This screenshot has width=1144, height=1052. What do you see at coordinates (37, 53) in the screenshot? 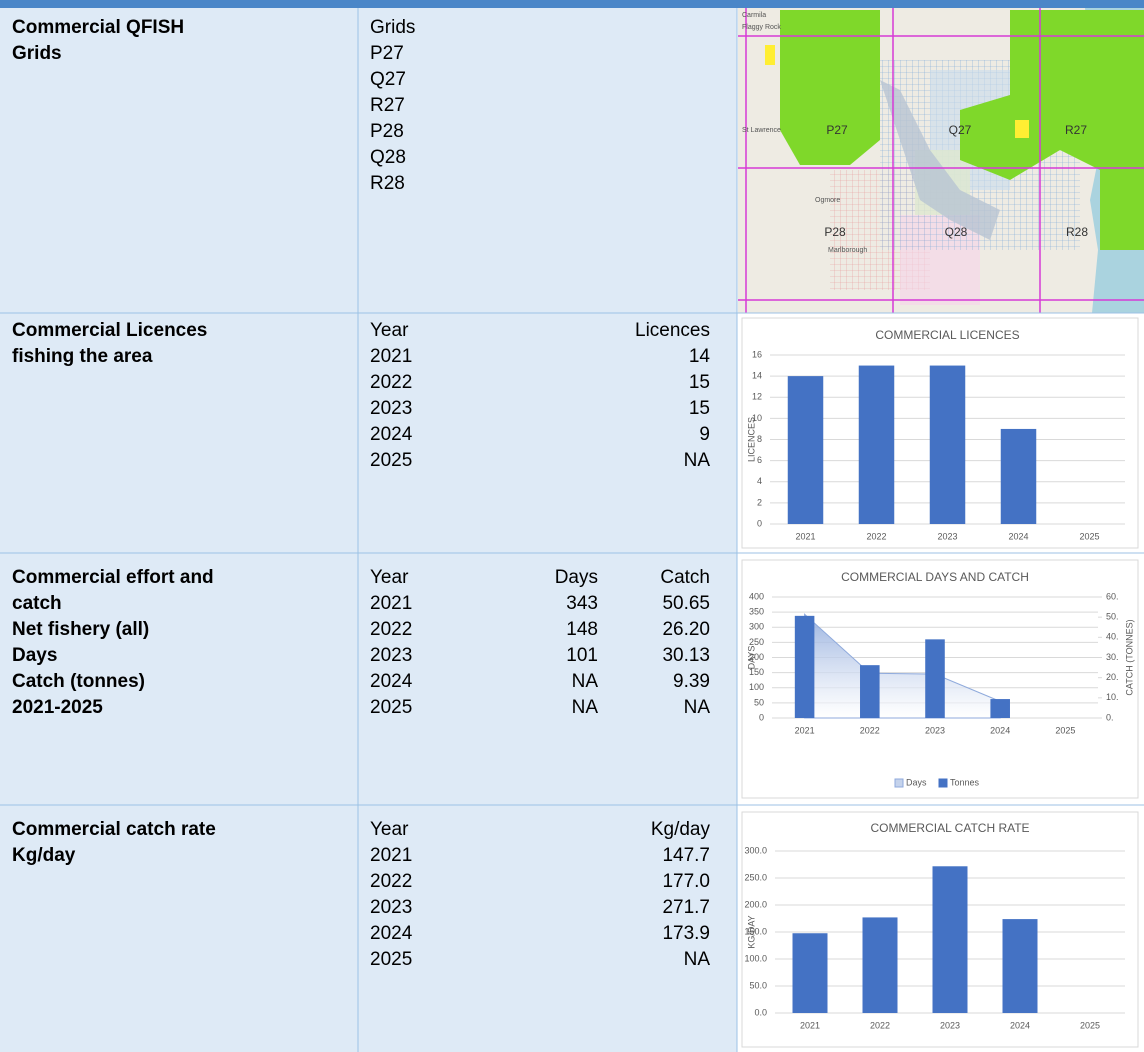
I see `row-label: Grids` at bounding box center [37, 53].